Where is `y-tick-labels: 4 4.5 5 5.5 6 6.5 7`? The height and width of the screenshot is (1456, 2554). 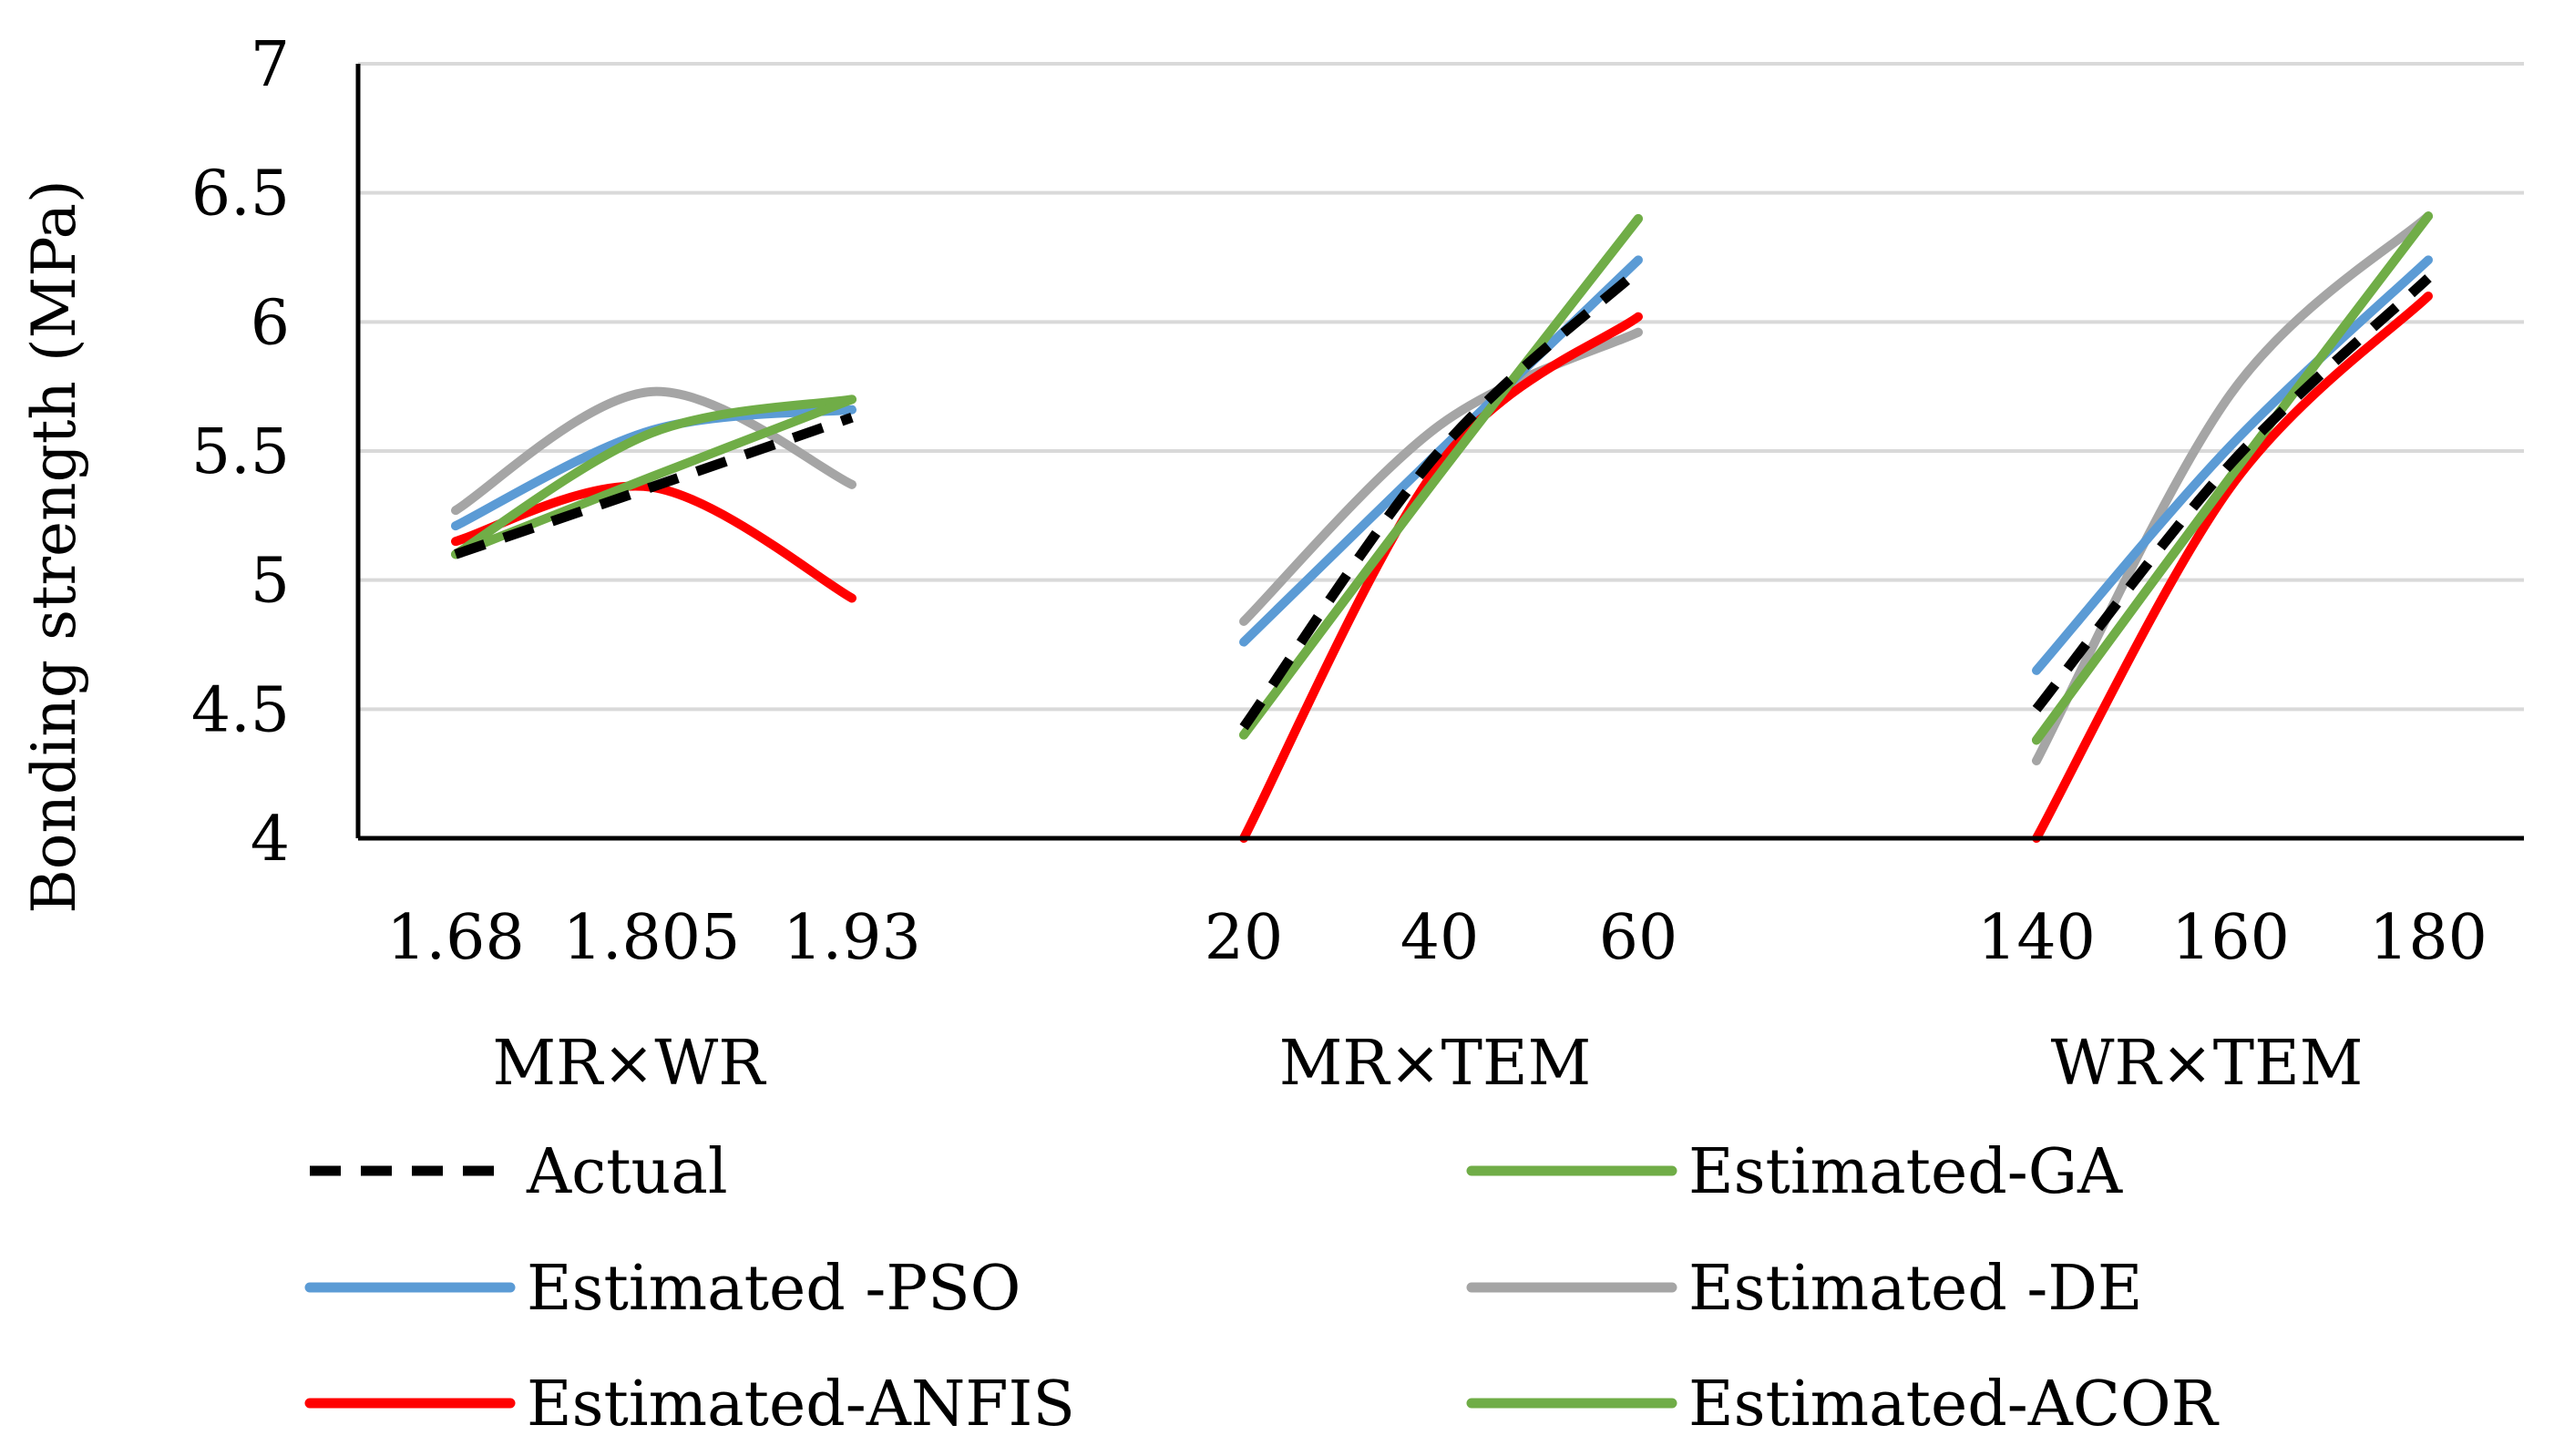 y-tick-labels: 4 4.5 5 5.5 6 6.5 7 is located at coordinates (240, 452).